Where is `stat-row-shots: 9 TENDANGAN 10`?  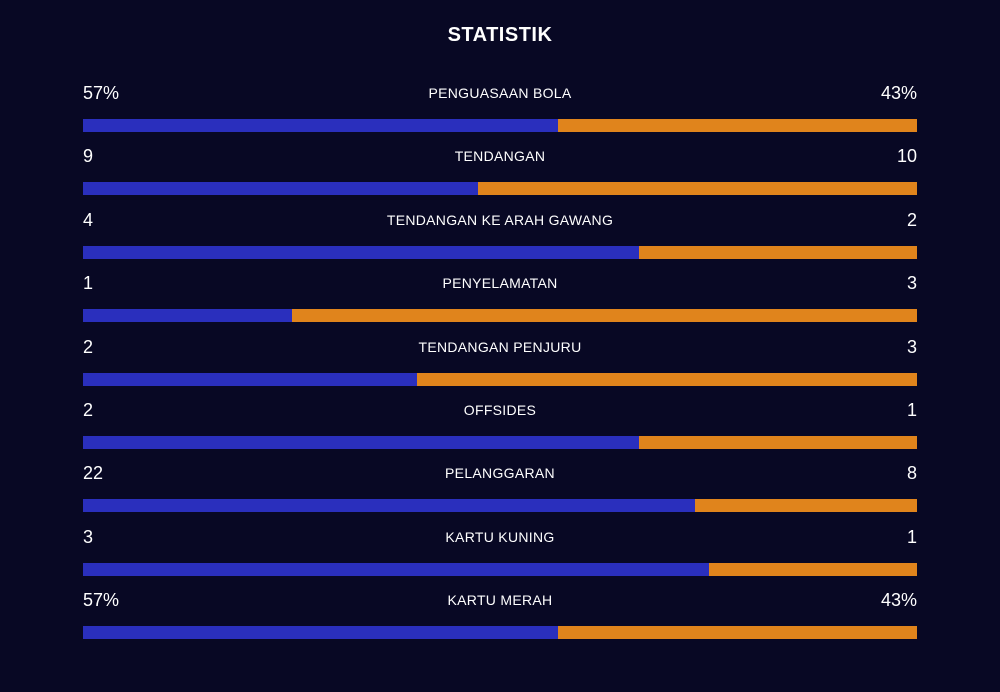 stat-row-shots: 9 TENDANGAN 10 is located at coordinates (500, 171).